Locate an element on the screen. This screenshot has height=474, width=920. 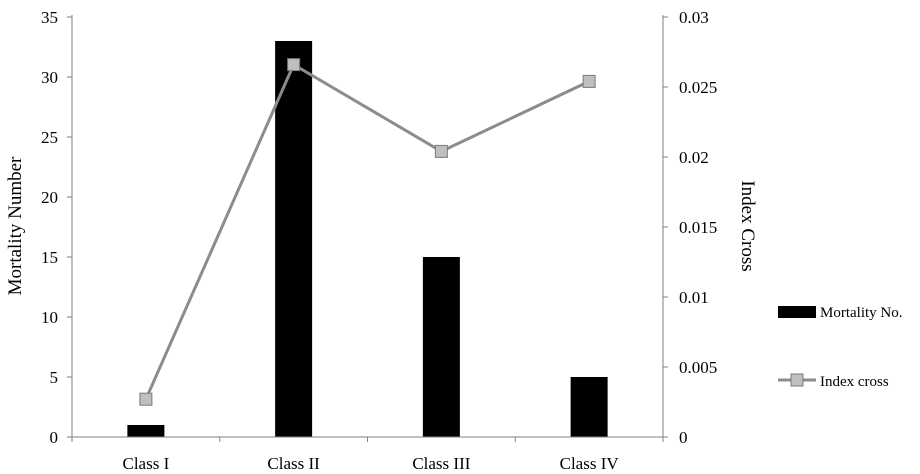
y-axis-title-left: Mortality Number is located at coordinates (15, 225).